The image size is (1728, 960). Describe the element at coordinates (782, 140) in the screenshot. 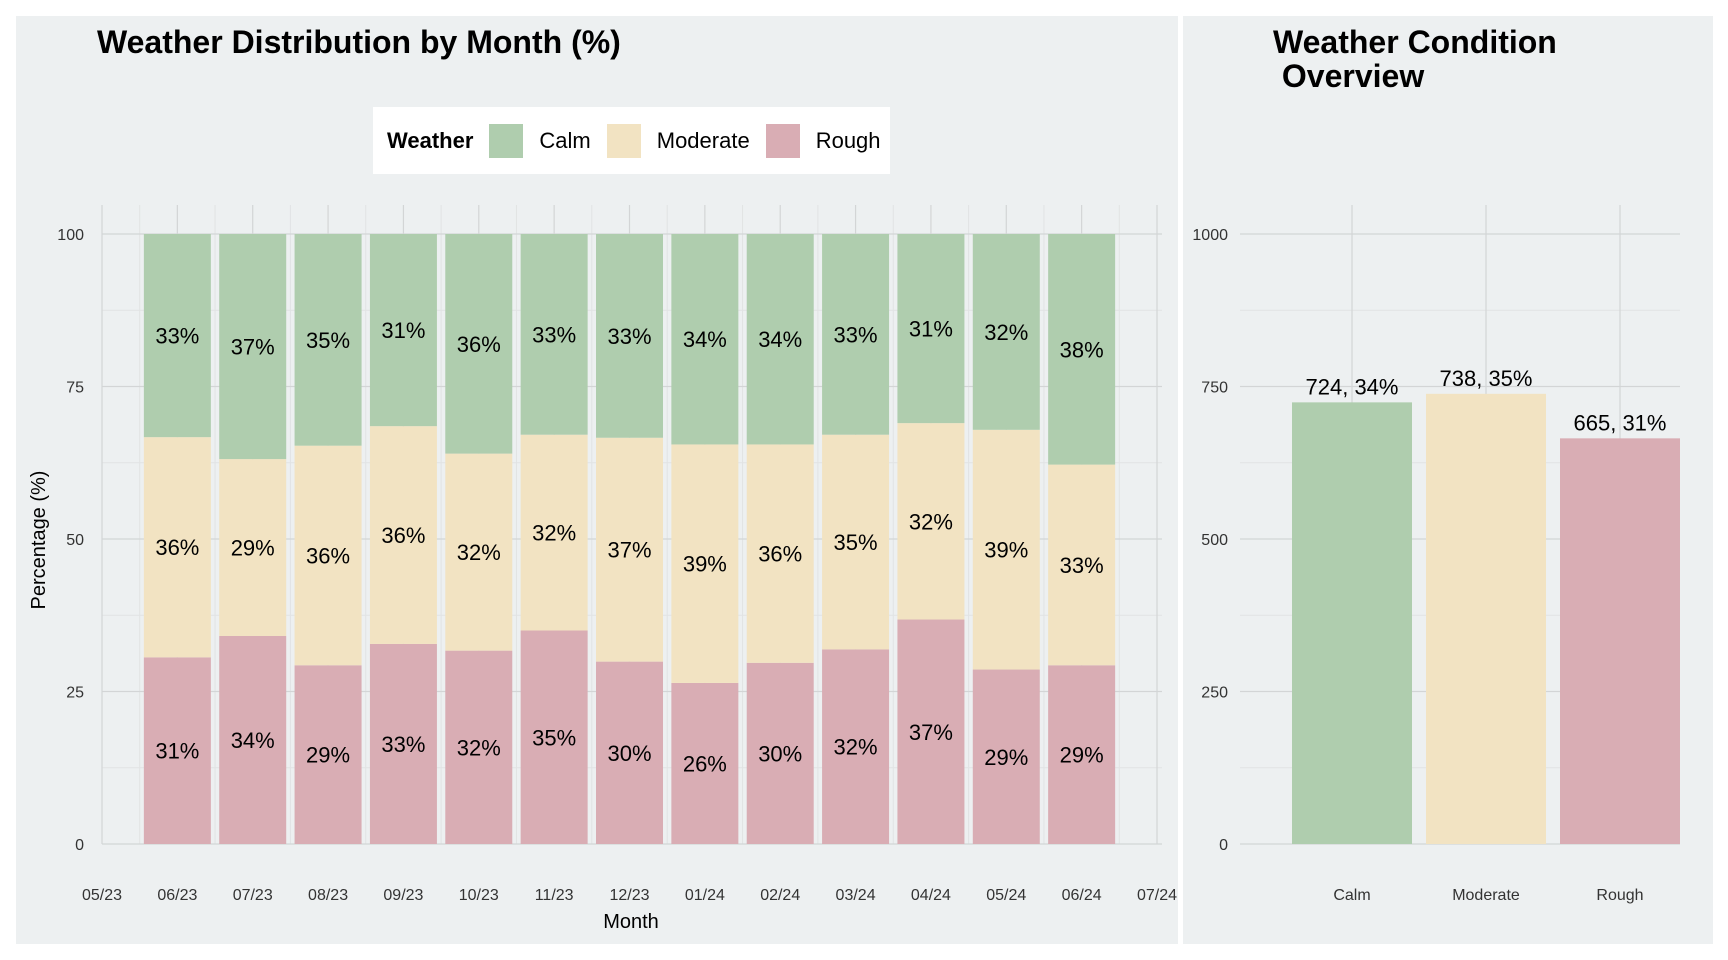

I see `legend-key-rough` at that location.